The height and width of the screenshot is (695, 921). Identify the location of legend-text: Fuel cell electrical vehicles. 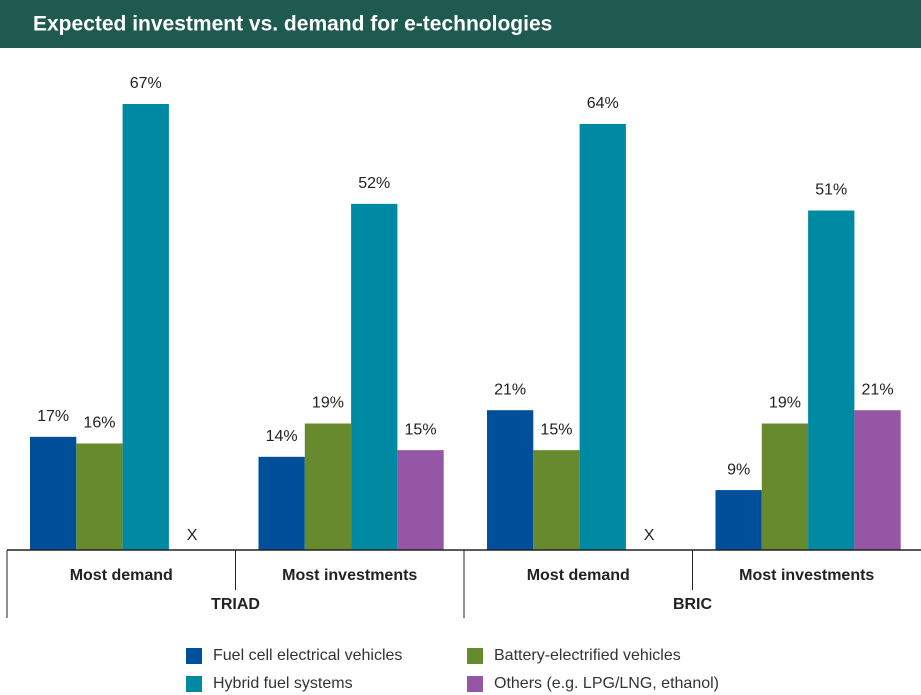
(307, 655).